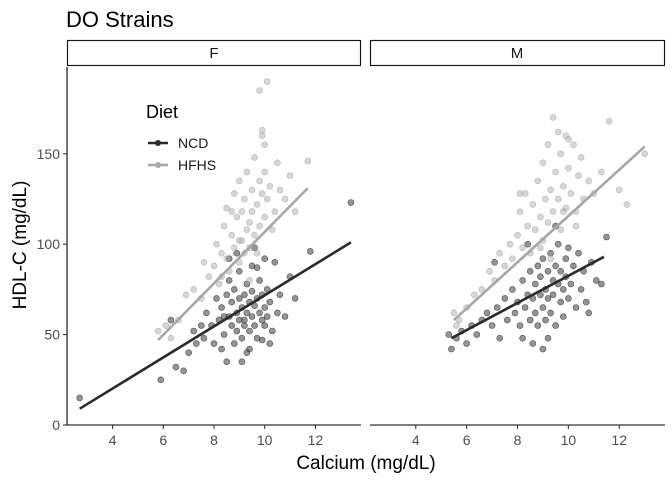 The height and width of the screenshot is (480, 672). I want to click on x-tick-label-m-6: 6, so click(467, 440).